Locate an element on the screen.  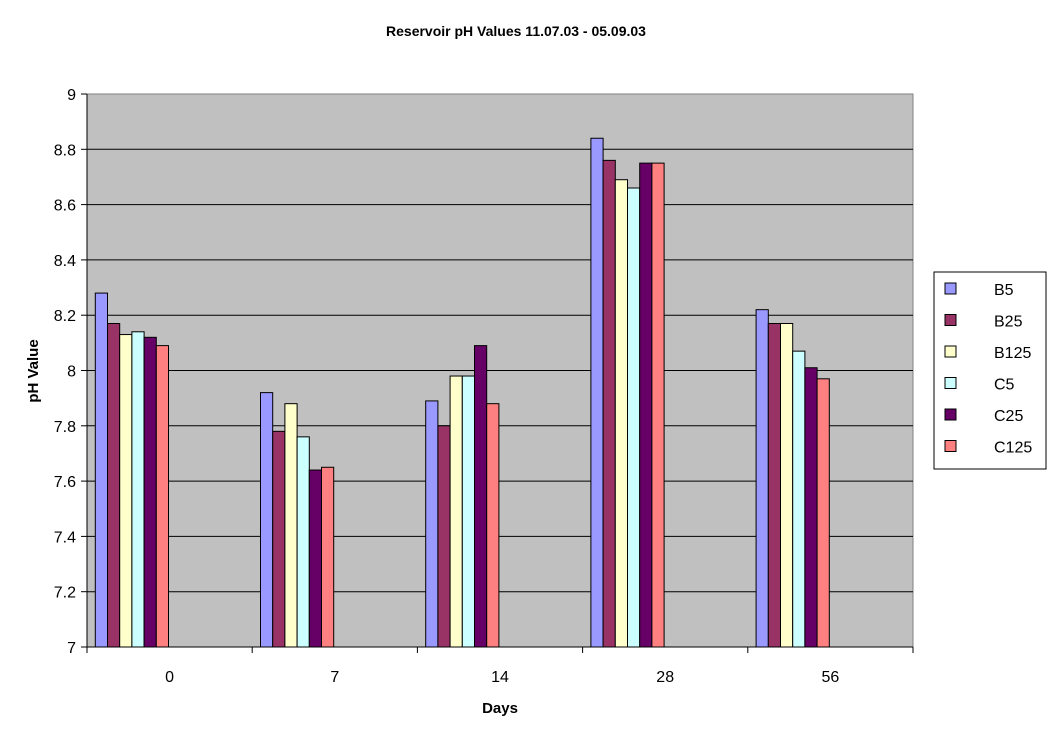
y-tick-label: 9 is located at coordinates (71, 95).